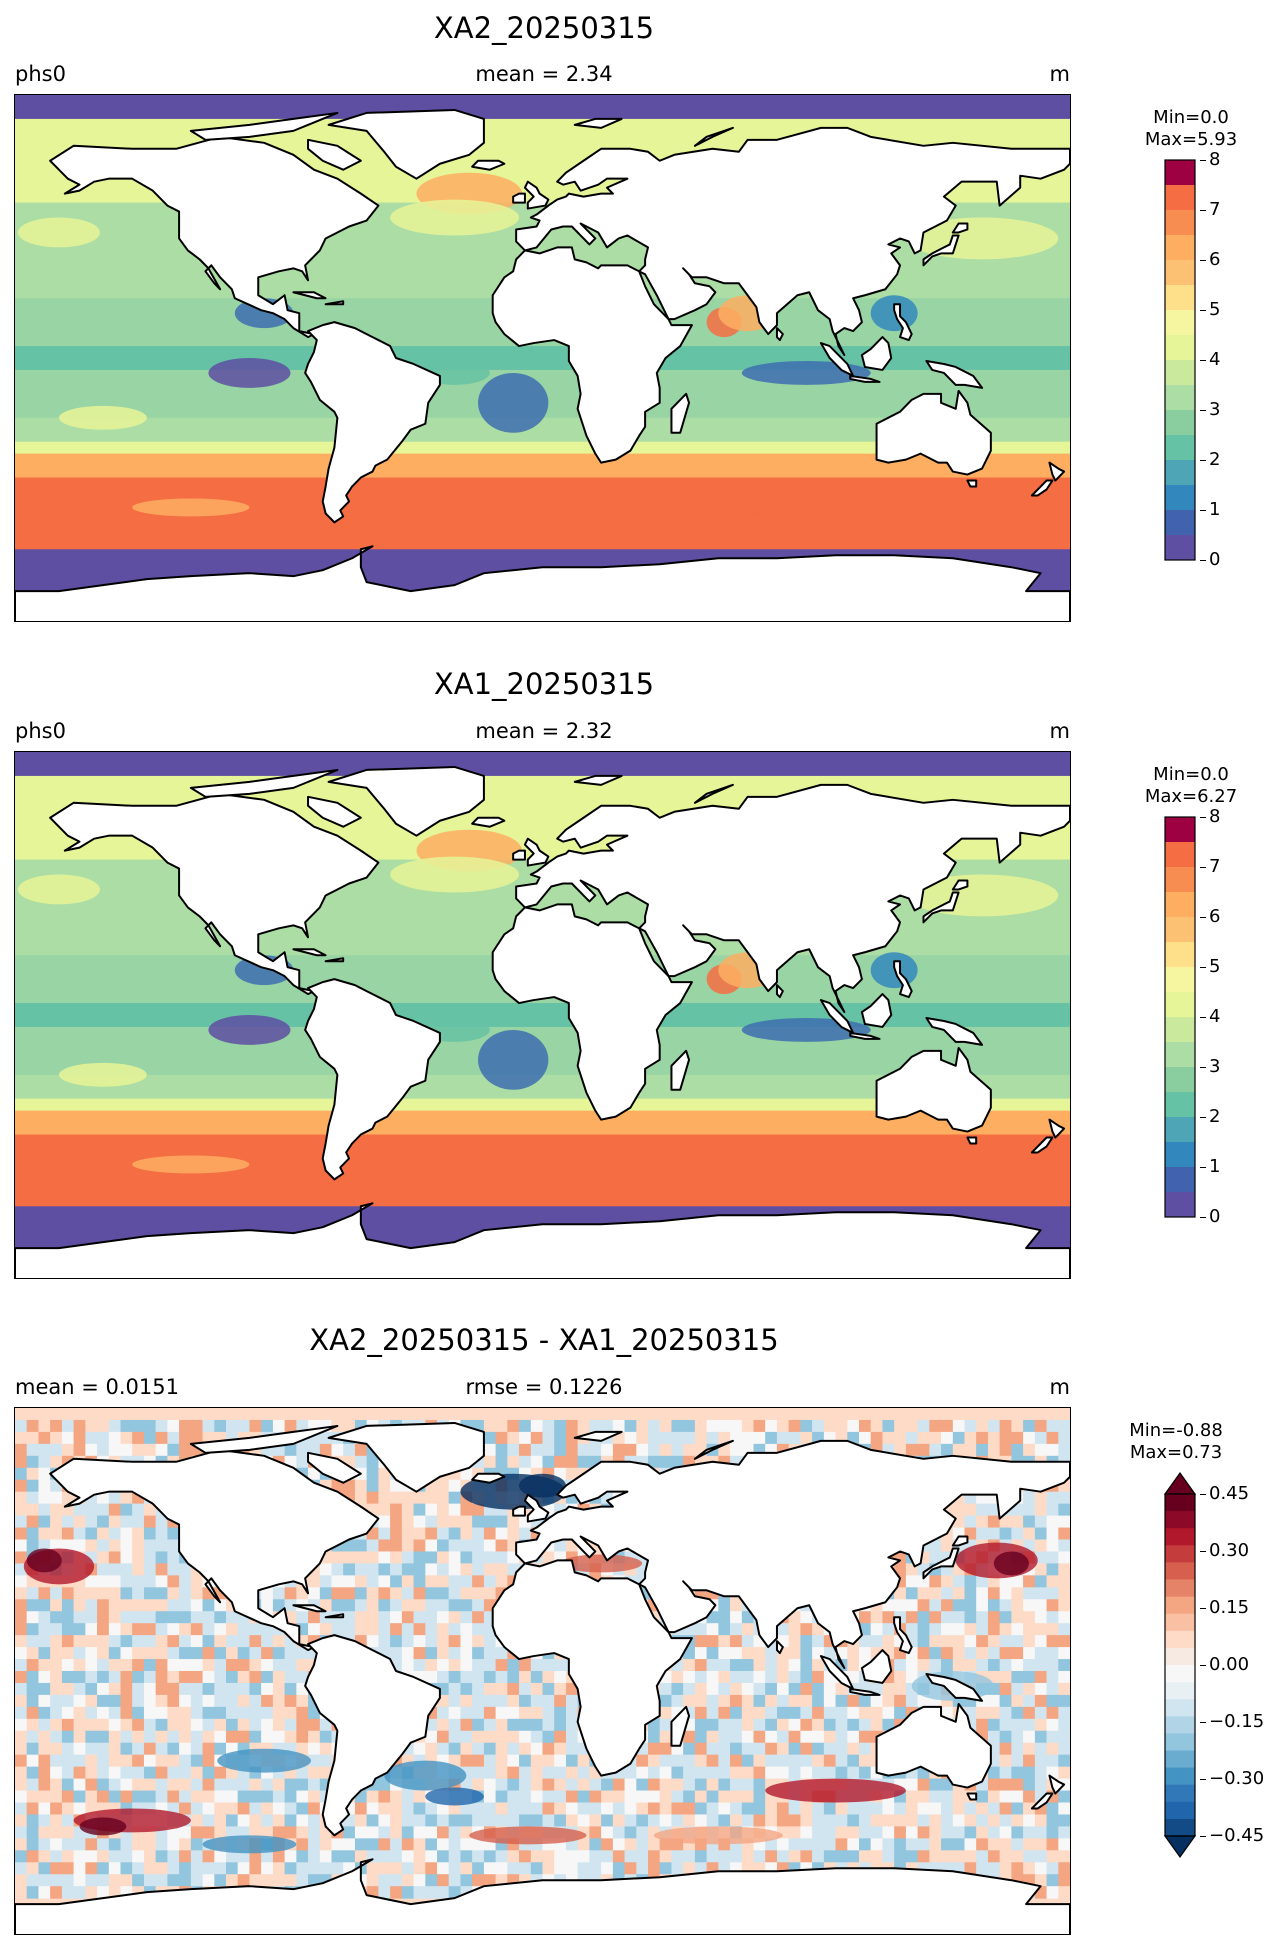 The width and height of the screenshot is (1270, 1938). What do you see at coordinates (933, 1745) in the screenshot?
I see `australia-outline` at bounding box center [933, 1745].